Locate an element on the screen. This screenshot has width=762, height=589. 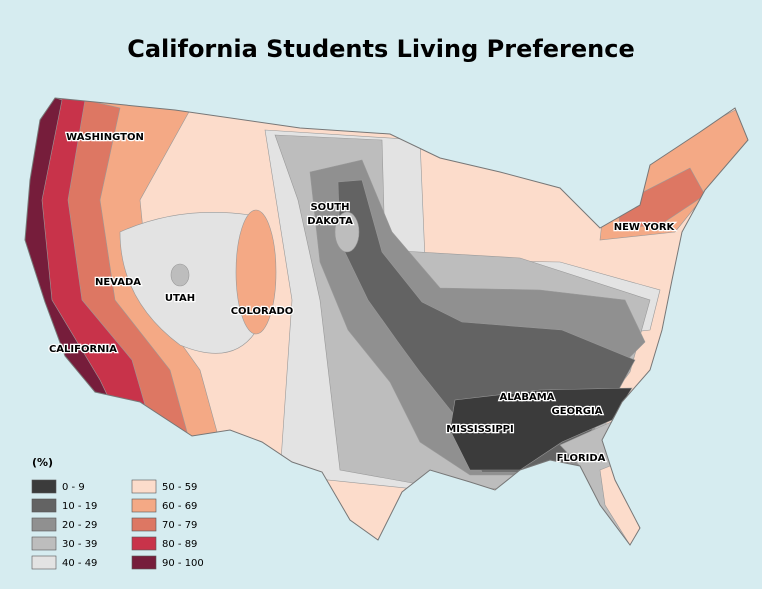
state-label: FLORIDA is located at coordinates (581, 458).